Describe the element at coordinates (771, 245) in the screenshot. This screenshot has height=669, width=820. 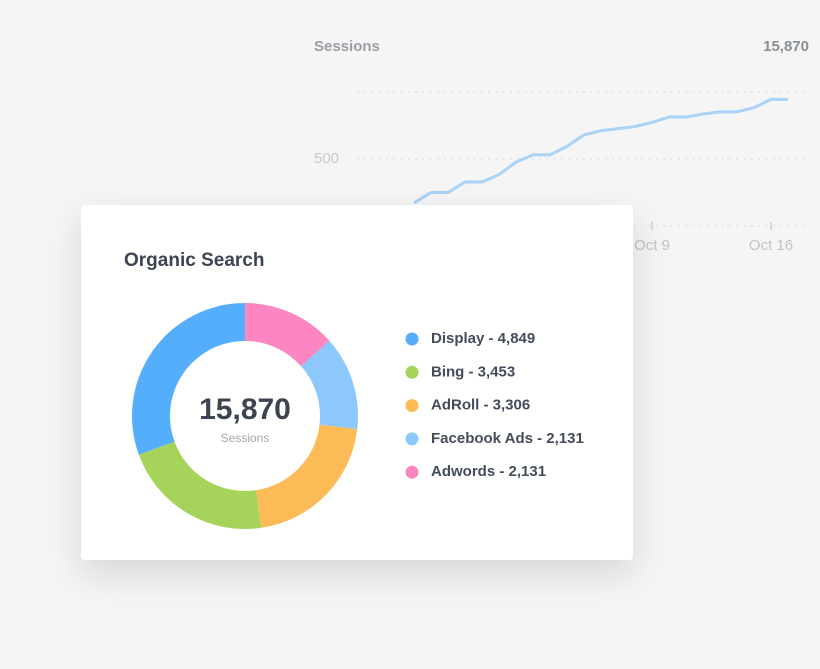
I see `x-tick-label: Oct 16` at that location.